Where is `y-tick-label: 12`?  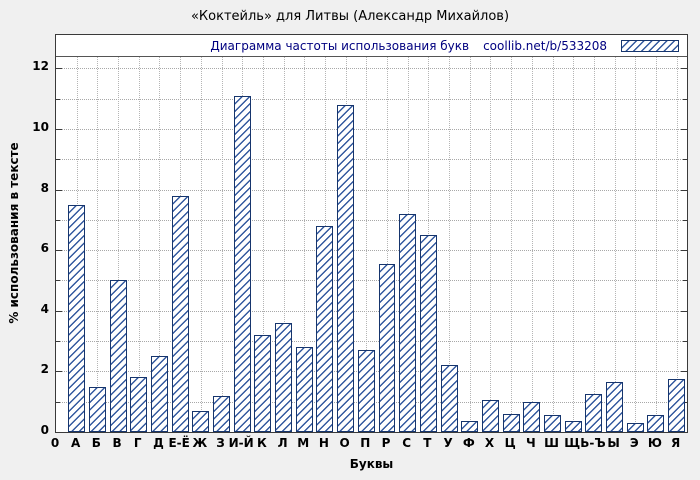 y-tick-label: 12 is located at coordinates (40, 66).